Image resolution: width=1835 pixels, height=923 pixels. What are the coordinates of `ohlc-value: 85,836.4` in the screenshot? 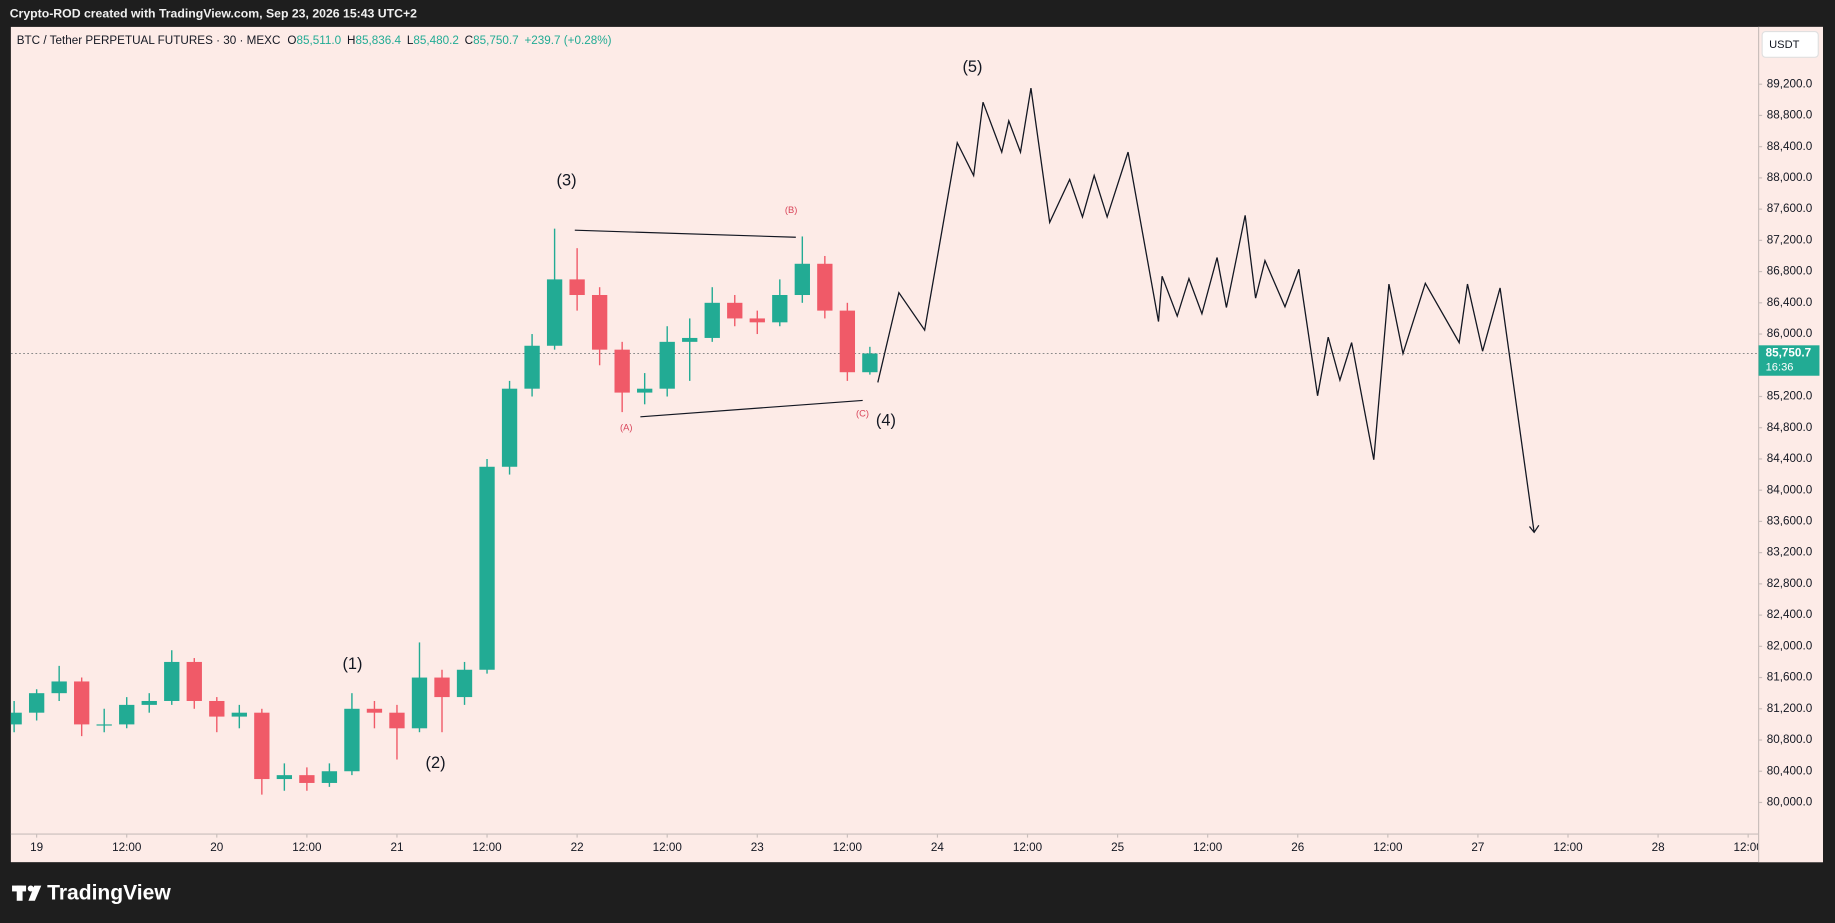 It's located at (378, 40).